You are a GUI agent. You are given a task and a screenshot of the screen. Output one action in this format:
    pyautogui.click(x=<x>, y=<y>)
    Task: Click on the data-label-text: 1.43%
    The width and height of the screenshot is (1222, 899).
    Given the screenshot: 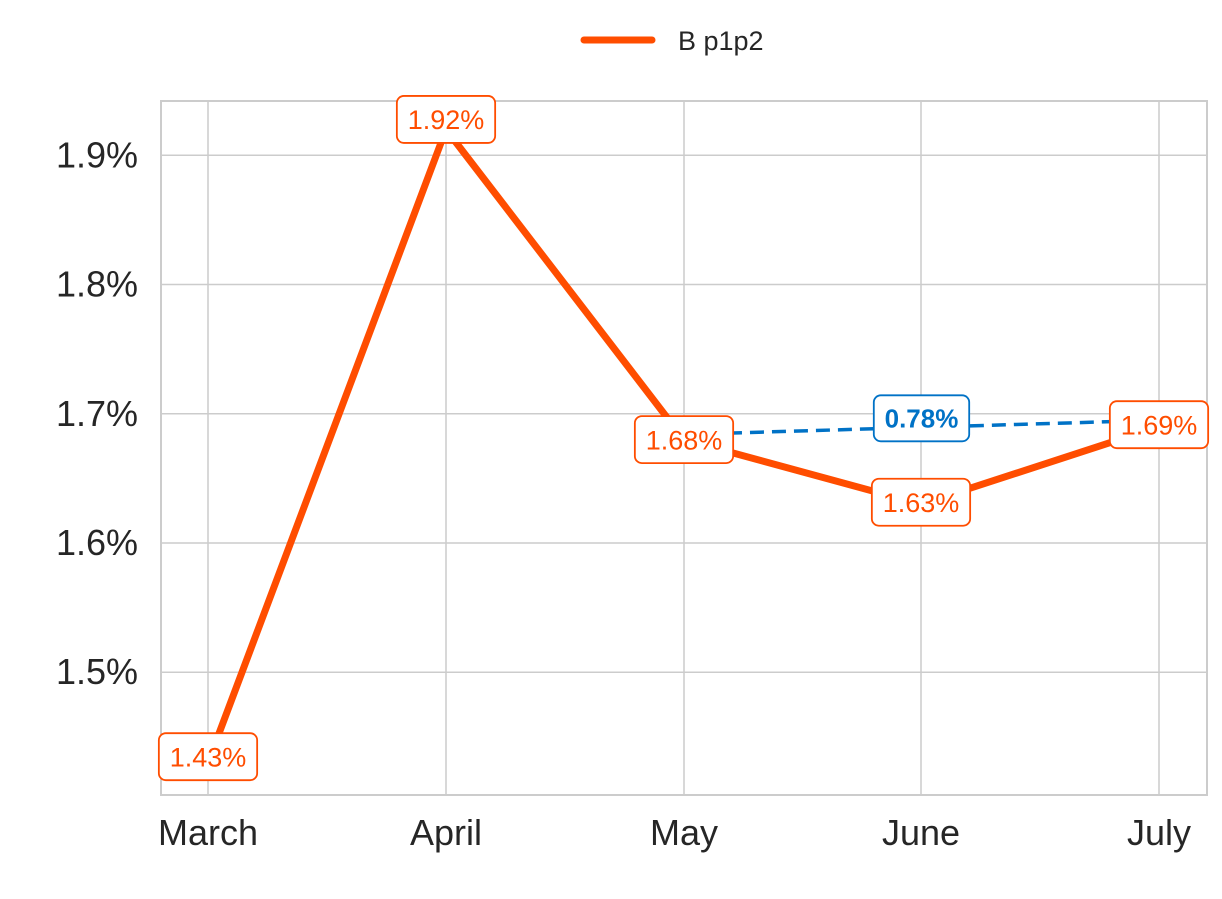 What is the action you would take?
    pyautogui.click(x=208, y=757)
    